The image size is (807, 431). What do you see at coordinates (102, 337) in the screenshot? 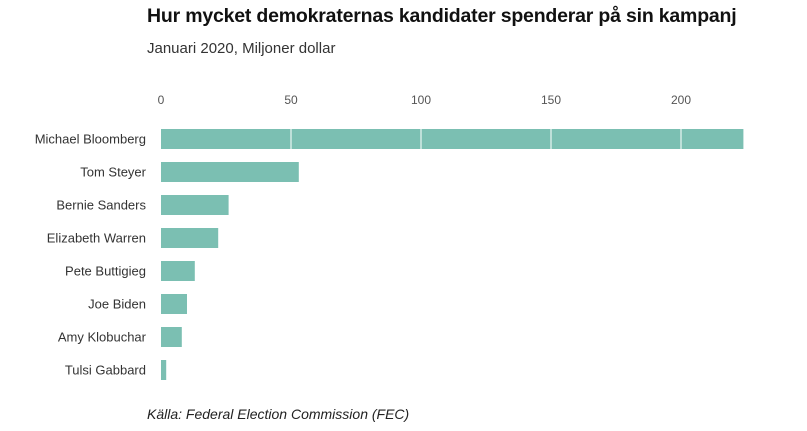
I see `category-label-amy-klobuchar: Amy Klobuchar` at bounding box center [102, 337].